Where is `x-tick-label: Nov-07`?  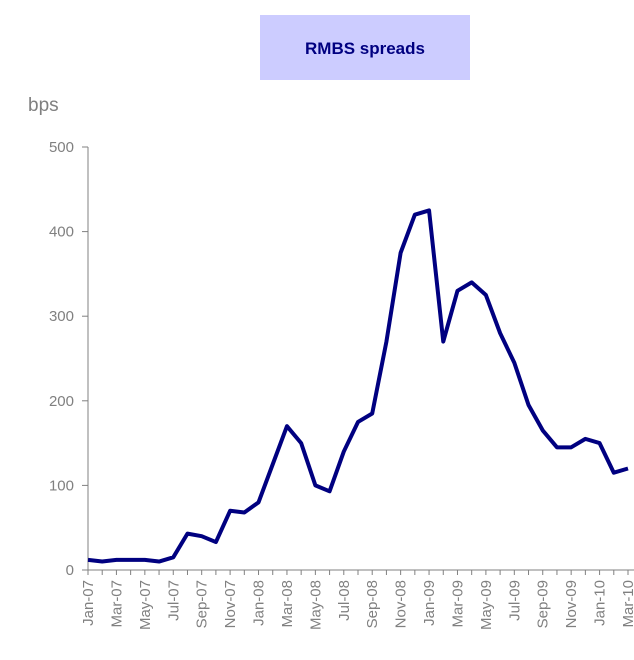
x-tick-label: Nov-07 is located at coordinates (230, 604).